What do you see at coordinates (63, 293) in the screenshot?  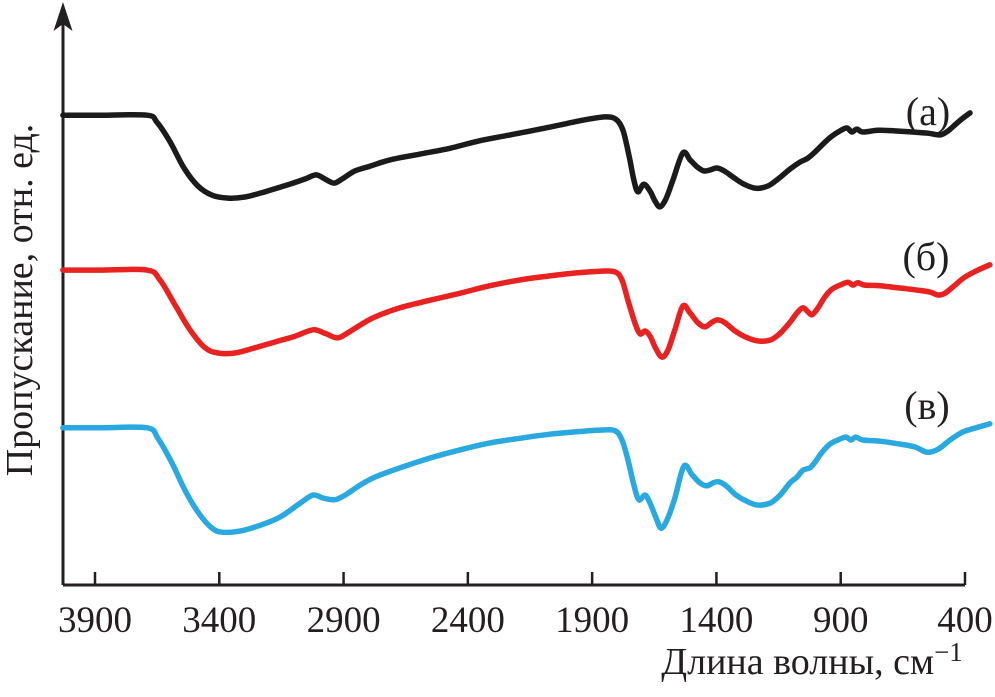 I see `y-axis` at bounding box center [63, 293].